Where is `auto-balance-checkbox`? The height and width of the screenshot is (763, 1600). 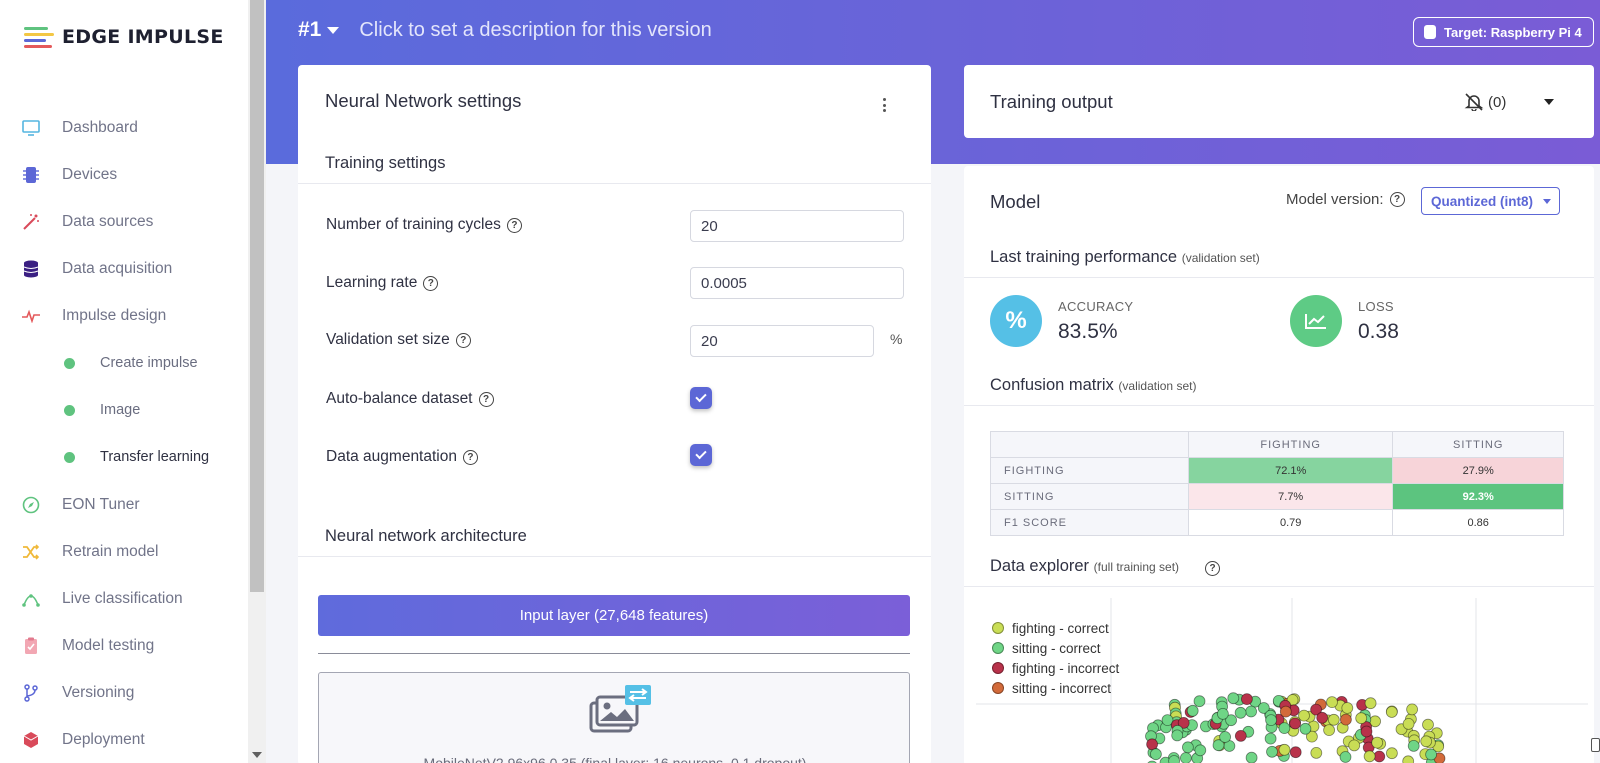 auto-balance-checkbox is located at coordinates (701, 398).